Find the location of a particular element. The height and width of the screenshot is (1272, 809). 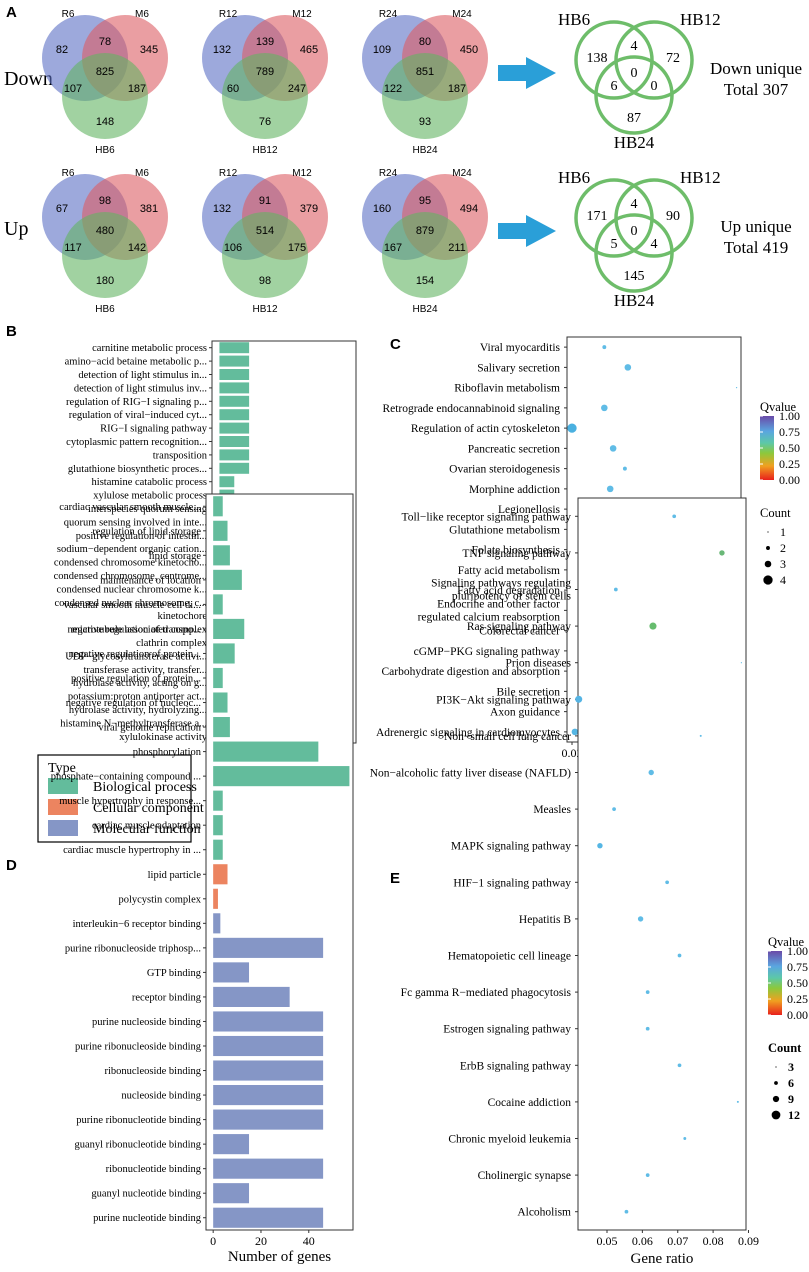

venn-value-abc: 789 is located at coordinates (265, 72).